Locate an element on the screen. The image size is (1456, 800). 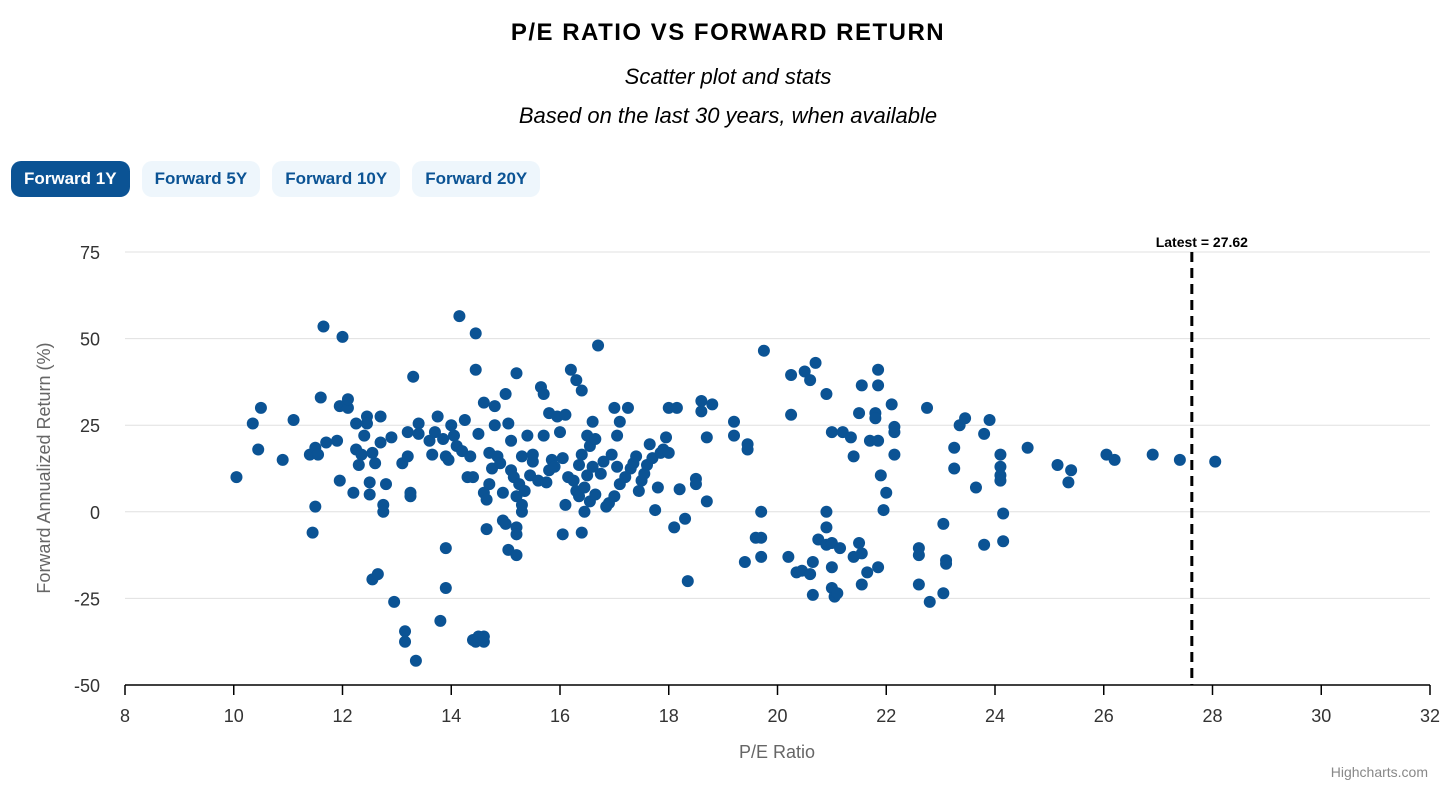
tab-forward-1y: Forward 1Y is located at coordinates (70, 179).